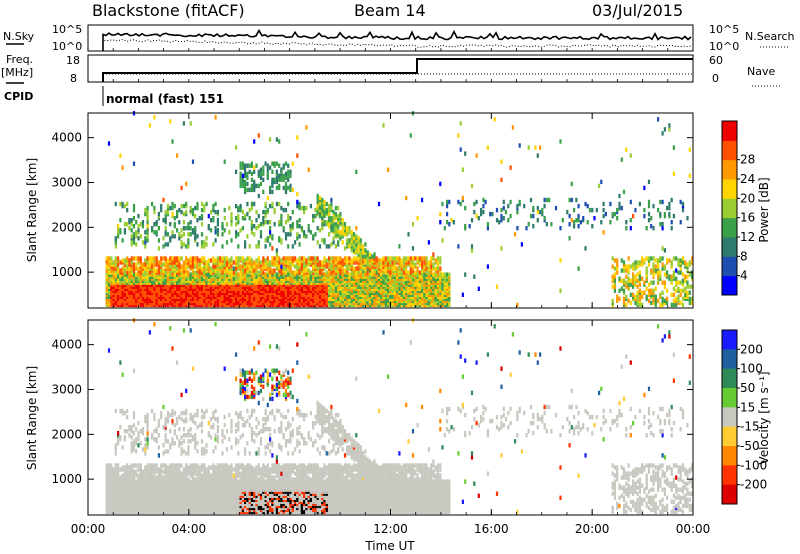 This screenshot has height=554, width=800. I want to click on freq-ltick-bottom: 8, so click(73, 78).